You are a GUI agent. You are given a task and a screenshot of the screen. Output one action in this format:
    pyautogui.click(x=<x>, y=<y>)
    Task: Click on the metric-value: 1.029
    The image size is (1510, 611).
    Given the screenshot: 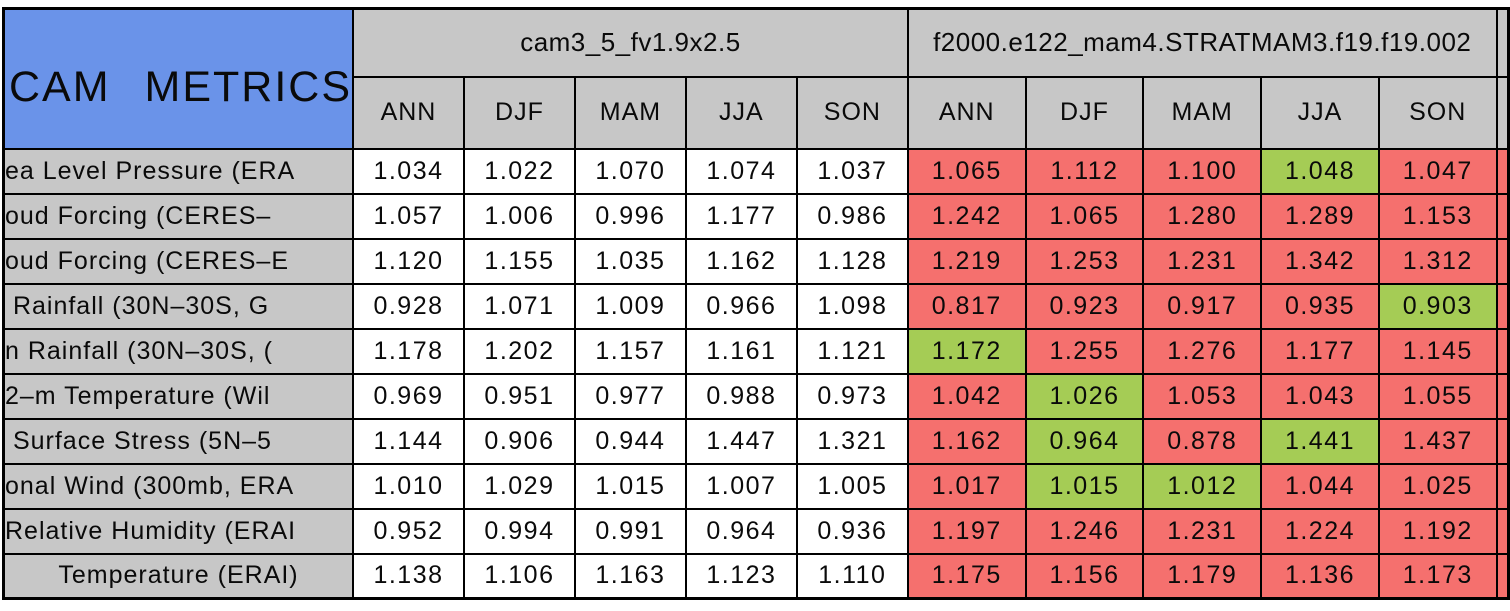 What is the action you would take?
    pyautogui.click(x=519, y=486)
    